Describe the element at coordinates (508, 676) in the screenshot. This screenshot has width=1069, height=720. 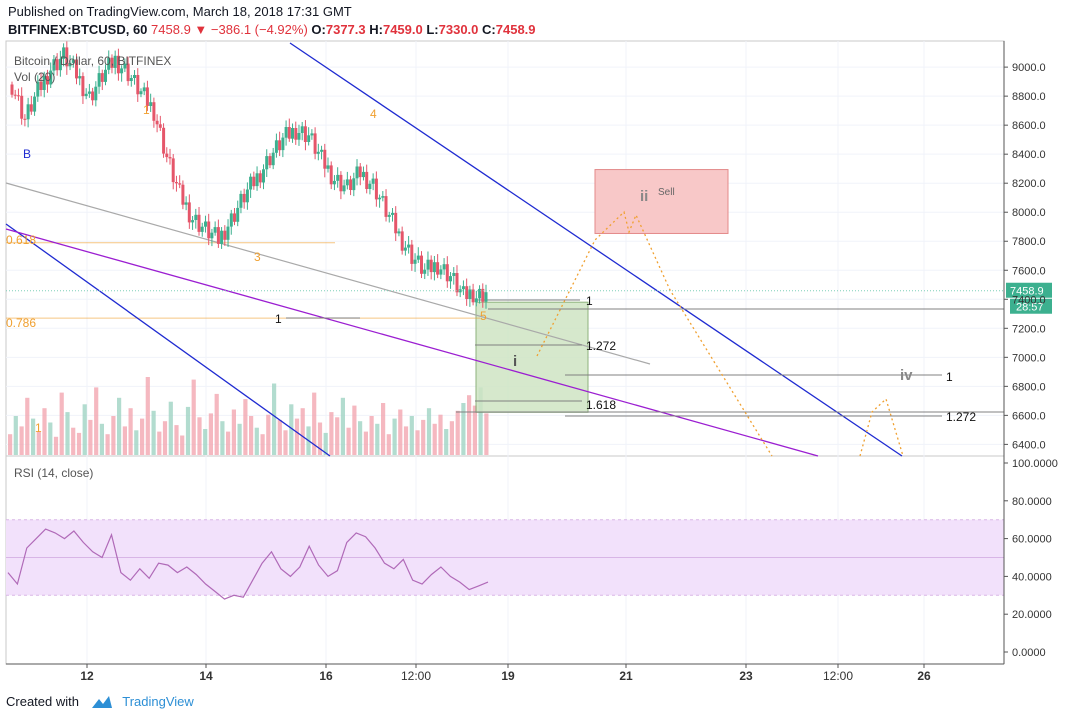
I see `x-tick-label: 19` at that location.